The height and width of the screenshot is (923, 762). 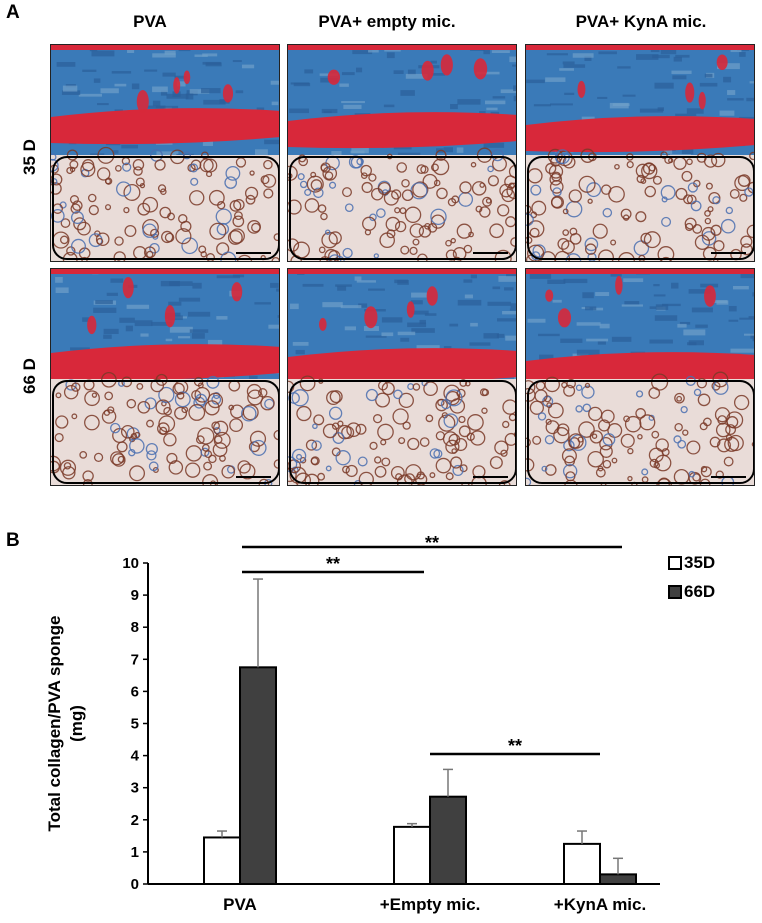 What do you see at coordinates (675, 592) in the screenshot?
I see `legend-swatch-66d` at bounding box center [675, 592].